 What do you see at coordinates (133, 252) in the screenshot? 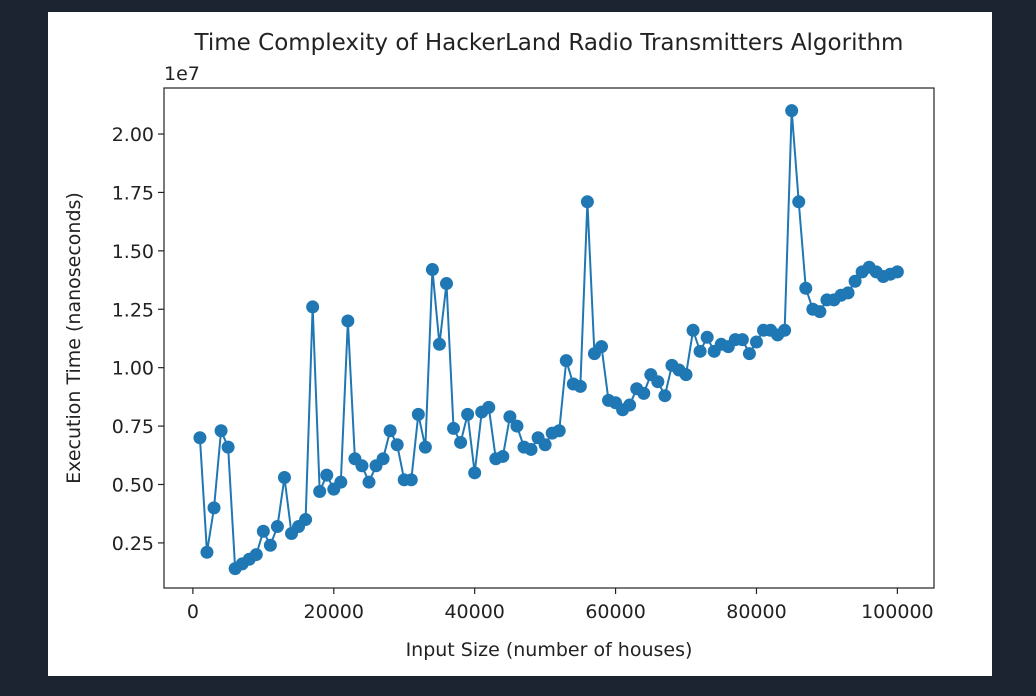
I see `y-tick-label: 1.50` at bounding box center [133, 252].